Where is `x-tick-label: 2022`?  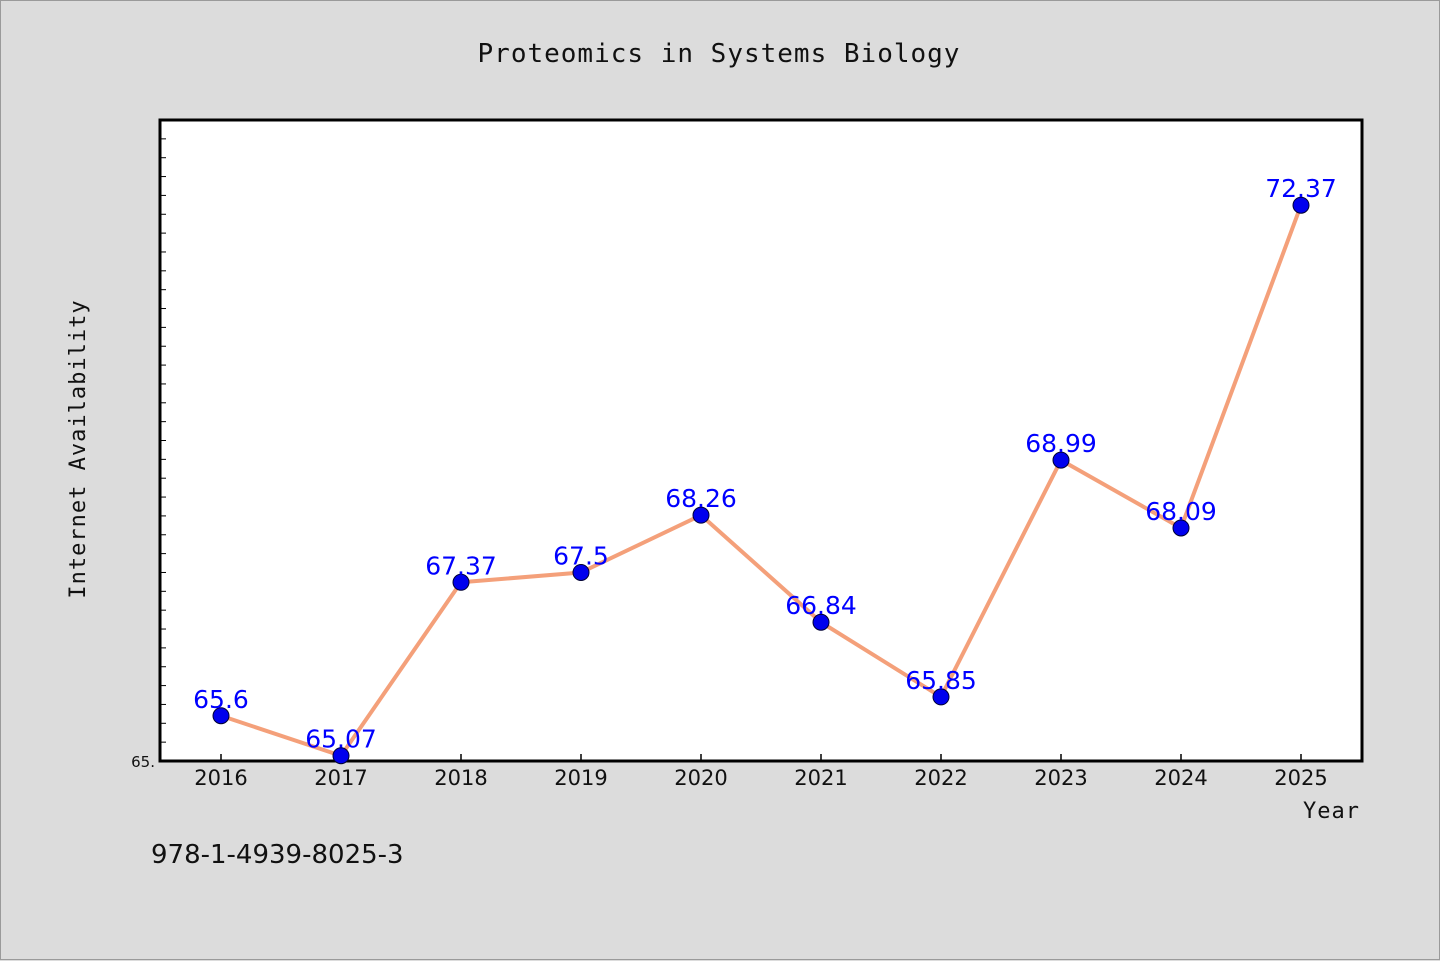
x-tick-label: 2022 is located at coordinates (940, 778).